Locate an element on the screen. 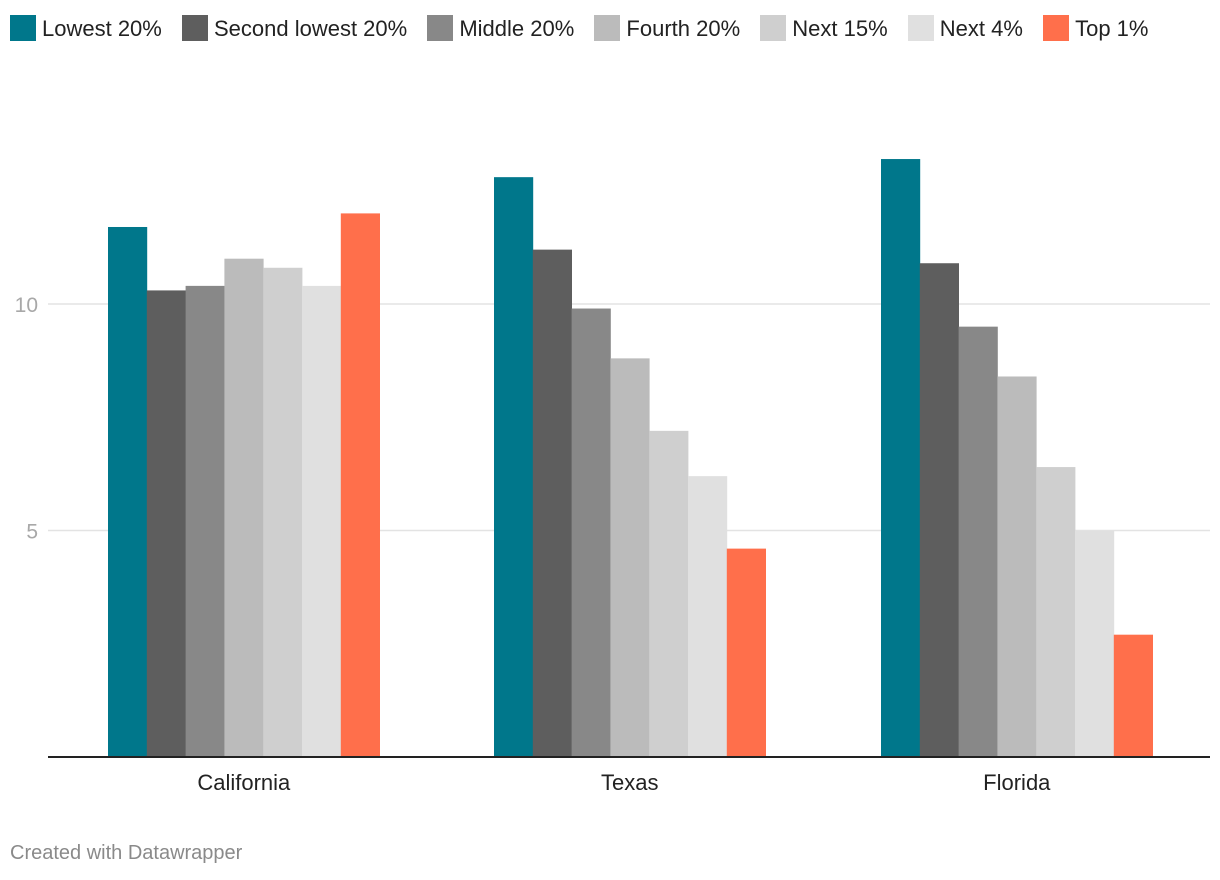 This screenshot has height=880, width=1220. legend-item: Lowest 20% is located at coordinates (86, 28).